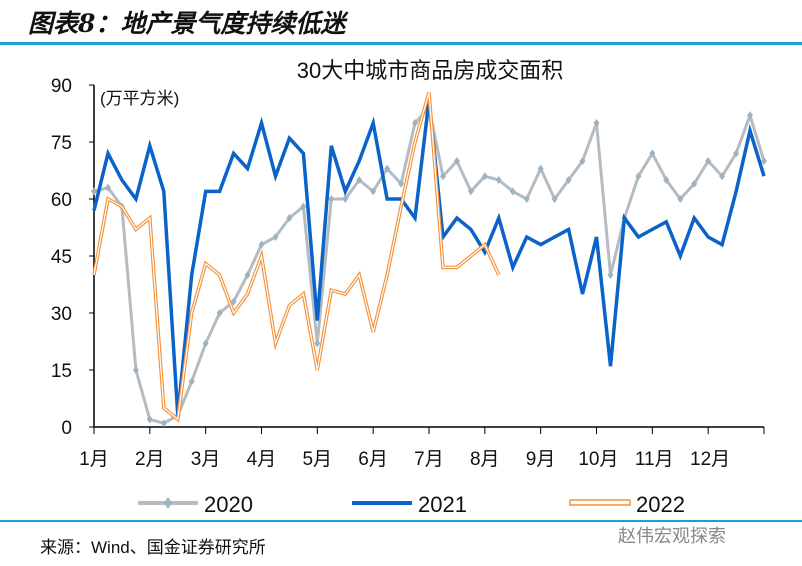 This screenshot has width=802, height=566. What do you see at coordinates (317, 459) in the screenshot?
I see `x-tick-label: 5月` at bounding box center [317, 459].